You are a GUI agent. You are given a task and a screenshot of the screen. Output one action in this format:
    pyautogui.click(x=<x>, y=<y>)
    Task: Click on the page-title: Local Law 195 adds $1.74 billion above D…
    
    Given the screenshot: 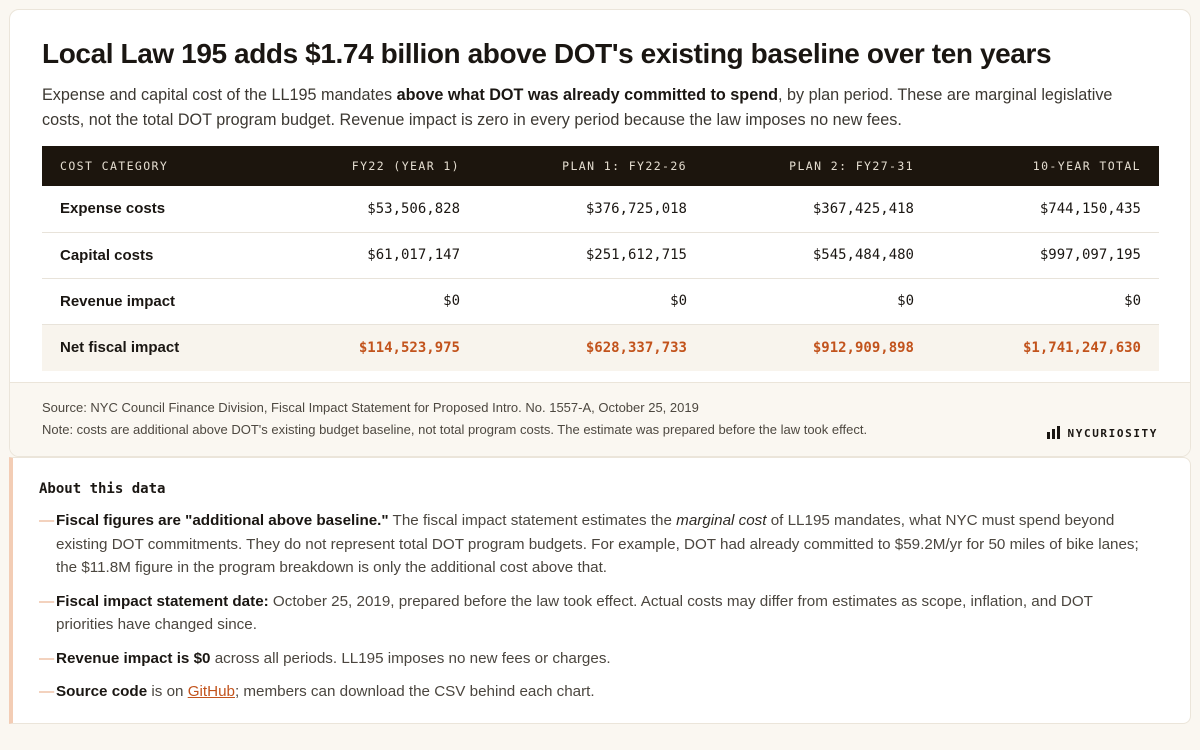 What is the action you would take?
    pyautogui.click(x=547, y=53)
    